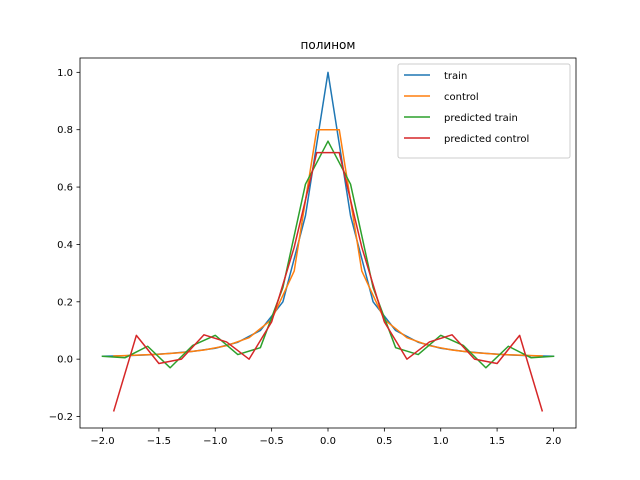  I want to click on x-tick-label: 0.0, so click(328, 441).